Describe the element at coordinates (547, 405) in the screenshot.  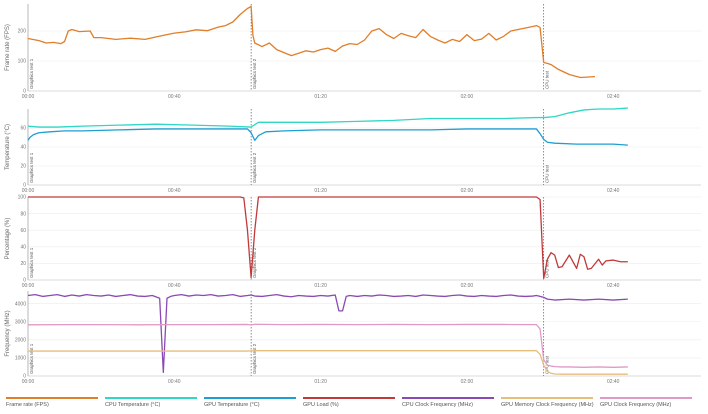
I see `legend-label: GPU Memory Clock Frequency (MHz)` at that location.